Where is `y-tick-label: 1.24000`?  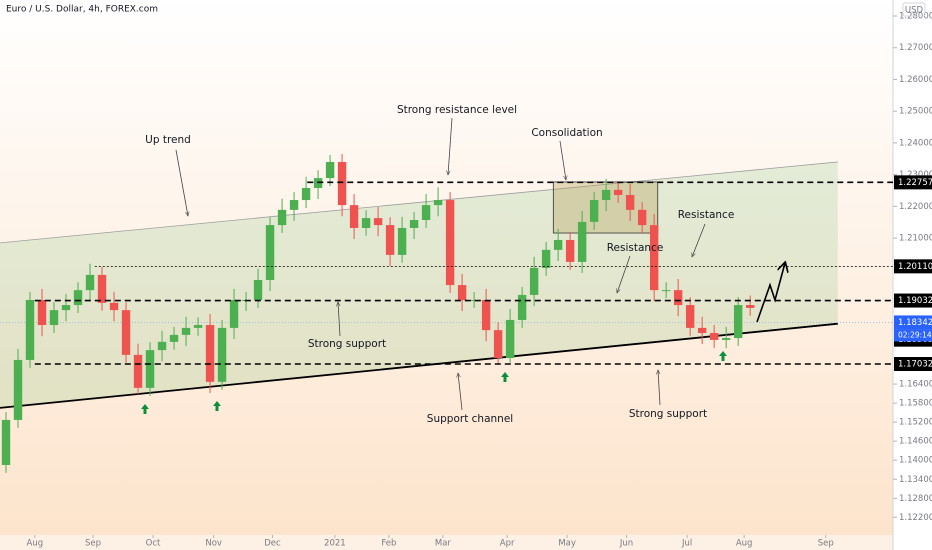
y-tick-label: 1.24000 is located at coordinates (915, 143).